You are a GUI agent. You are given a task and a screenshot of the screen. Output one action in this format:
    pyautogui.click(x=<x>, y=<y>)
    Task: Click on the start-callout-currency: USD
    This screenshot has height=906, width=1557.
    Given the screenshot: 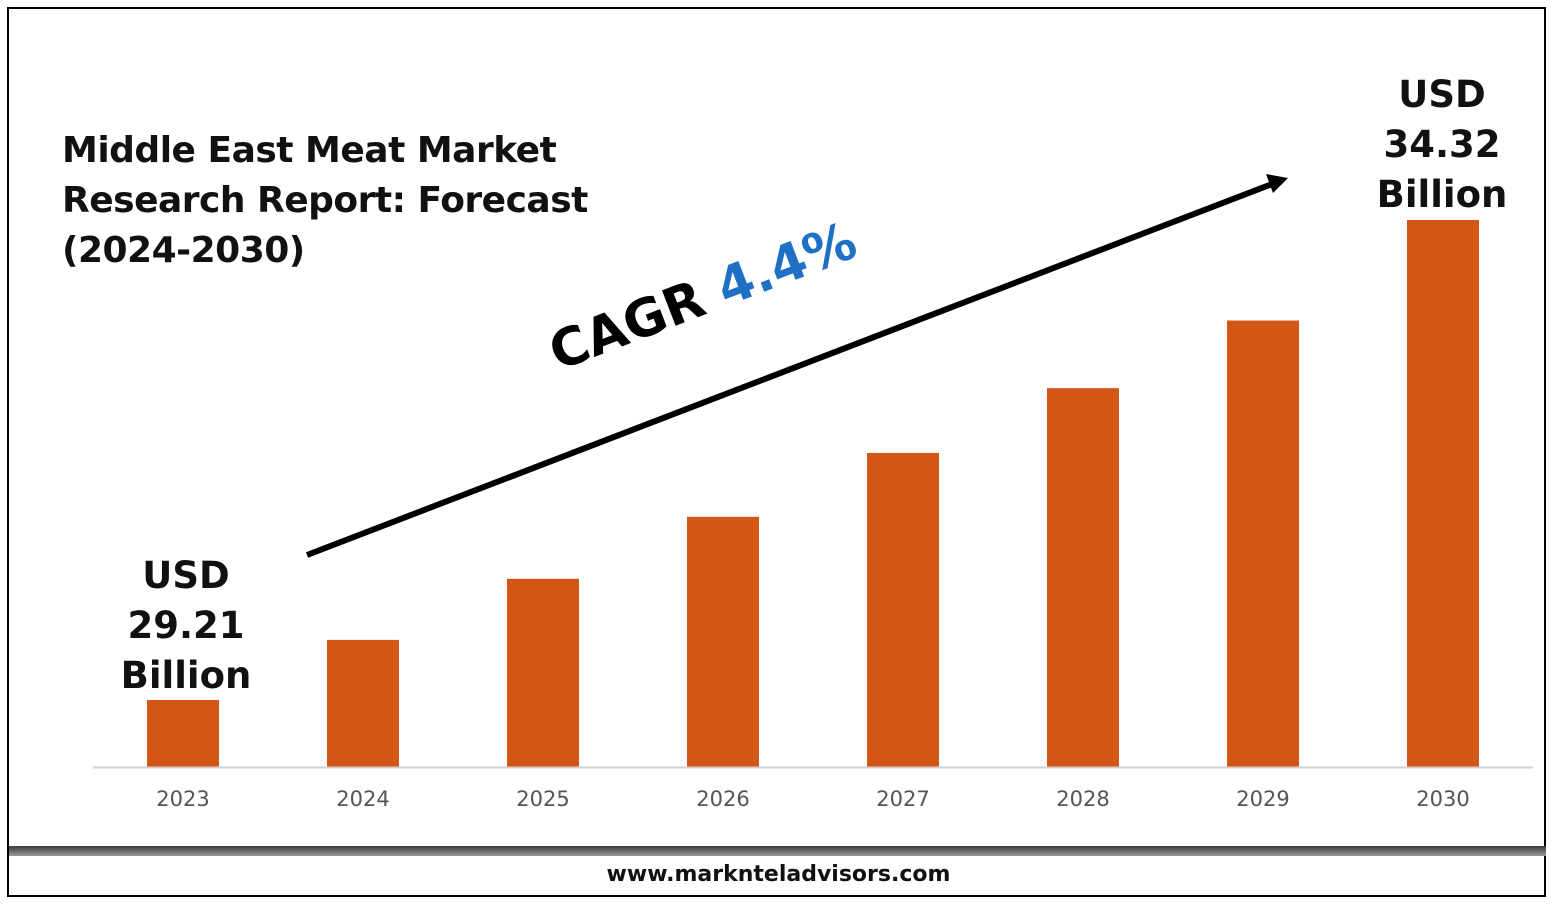 What is the action you would take?
    pyautogui.click(x=186, y=575)
    